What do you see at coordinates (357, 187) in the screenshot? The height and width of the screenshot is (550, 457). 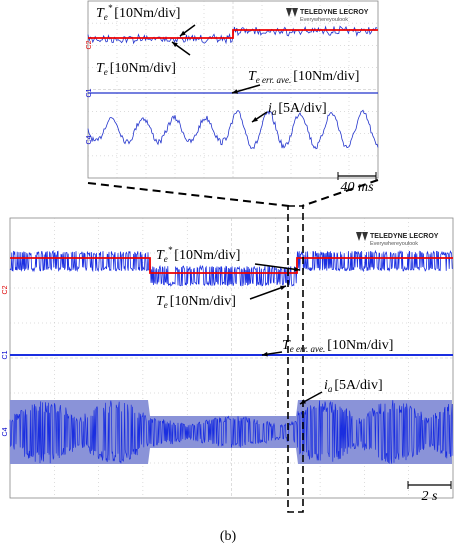 I see `time-scale: 40 ms` at bounding box center [357, 187].